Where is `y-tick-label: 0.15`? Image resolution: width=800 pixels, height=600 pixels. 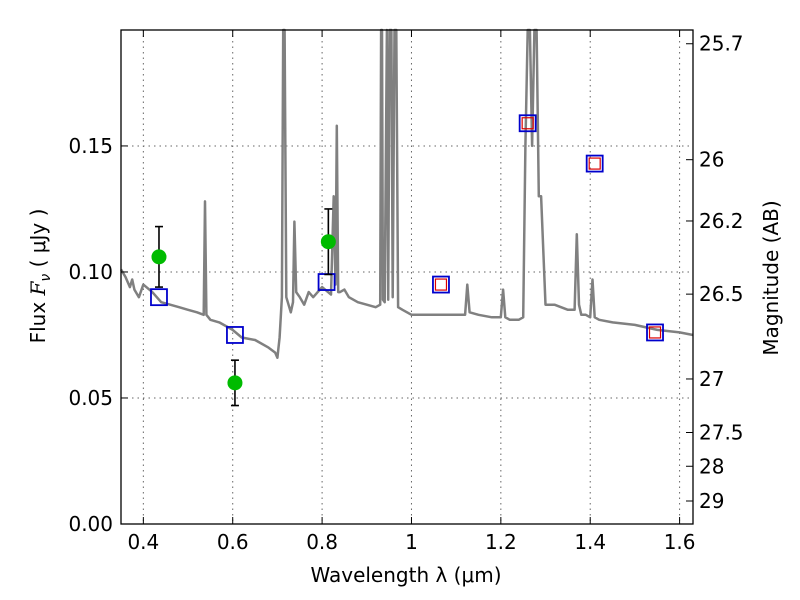
y-tick-label: 0.15 is located at coordinates (90, 146).